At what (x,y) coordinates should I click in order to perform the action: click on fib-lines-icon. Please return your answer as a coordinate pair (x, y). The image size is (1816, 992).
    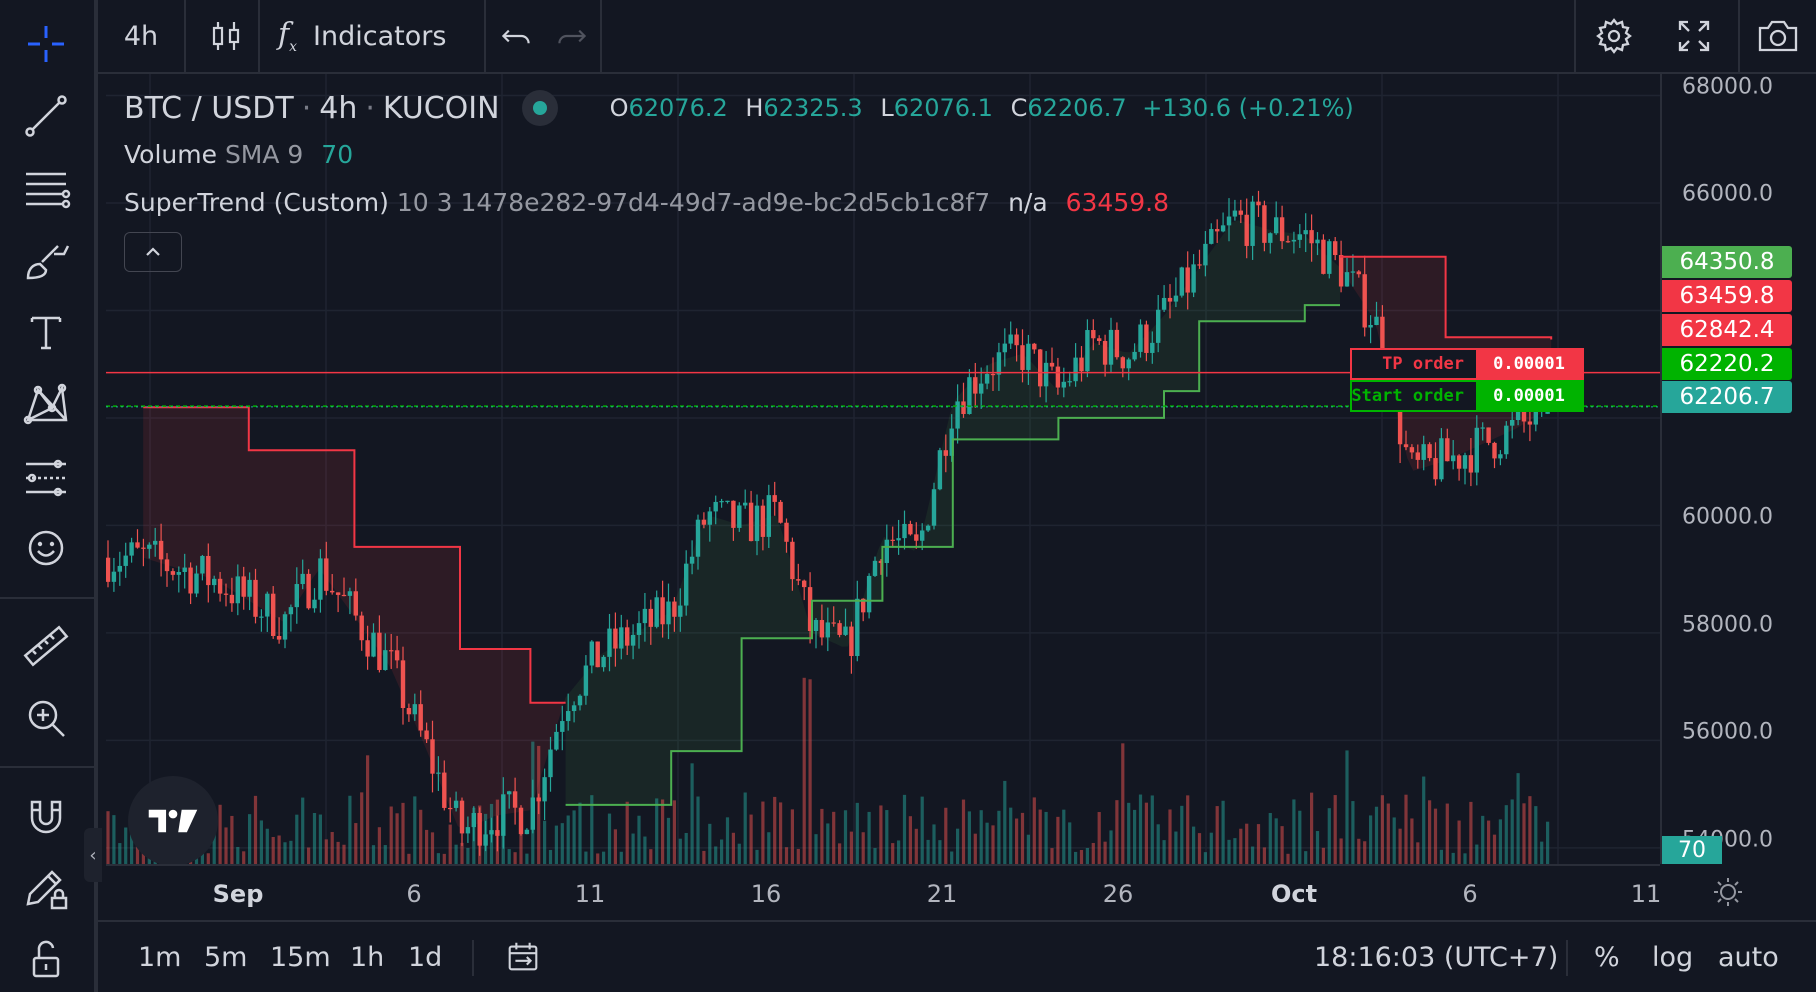
    Looking at the image, I should click on (46, 188).